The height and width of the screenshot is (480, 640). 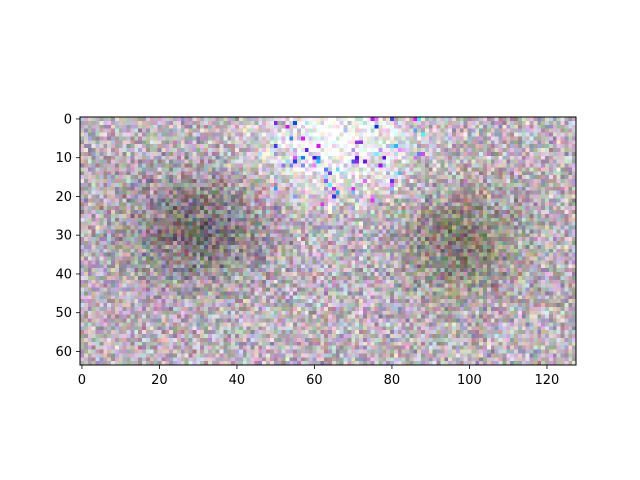 I want to click on x-tick-label: 100, so click(x=469, y=380).